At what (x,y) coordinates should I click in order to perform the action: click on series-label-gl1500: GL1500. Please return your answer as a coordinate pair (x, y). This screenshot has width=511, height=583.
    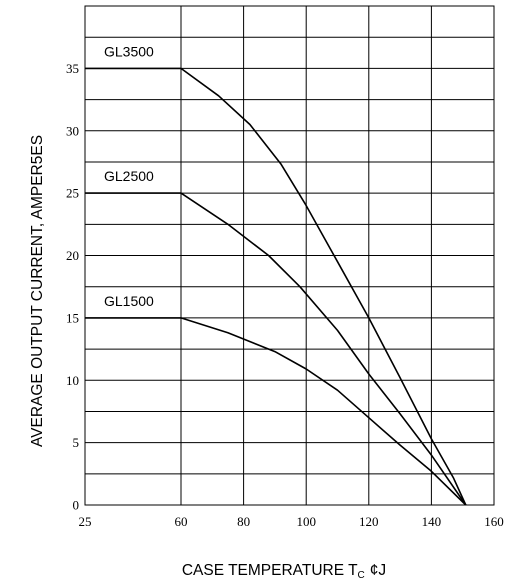
    Looking at the image, I should click on (129, 301).